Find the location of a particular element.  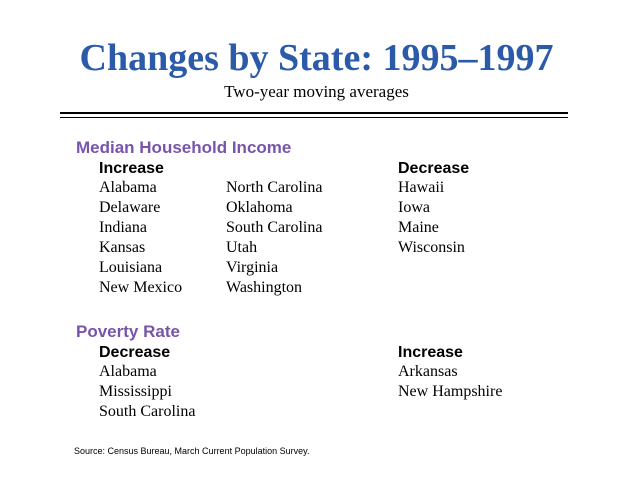

subtitle: Two-year moving averages is located at coordinates (316, 91).